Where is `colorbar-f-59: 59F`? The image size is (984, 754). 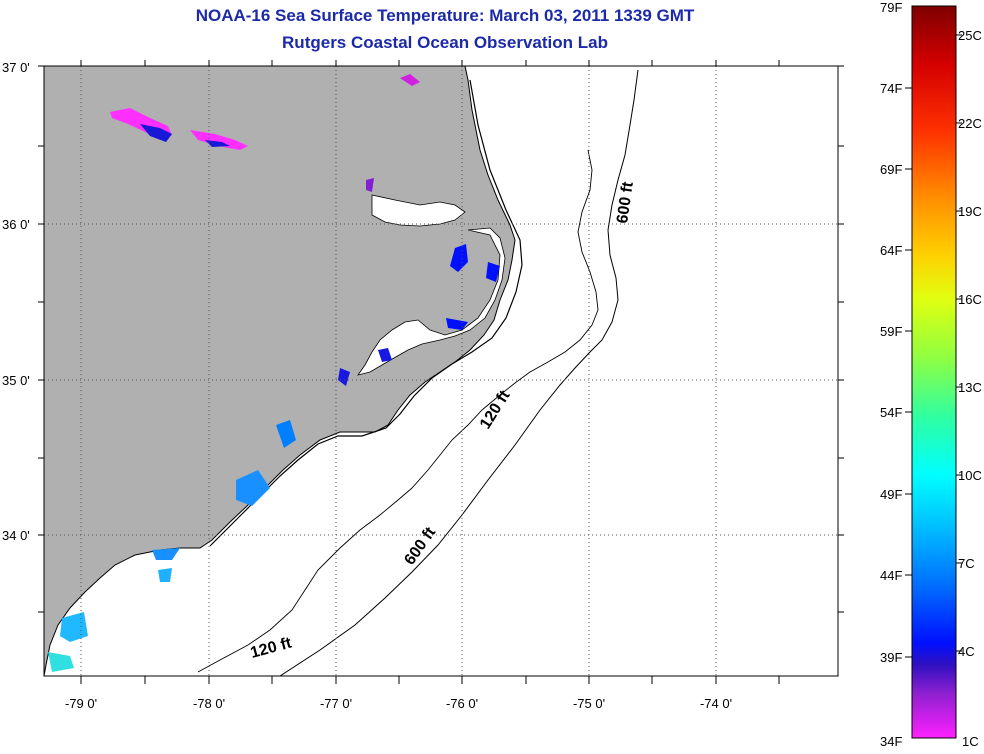
colorbar-f-59: 59F is located at coordinates (891, 331).